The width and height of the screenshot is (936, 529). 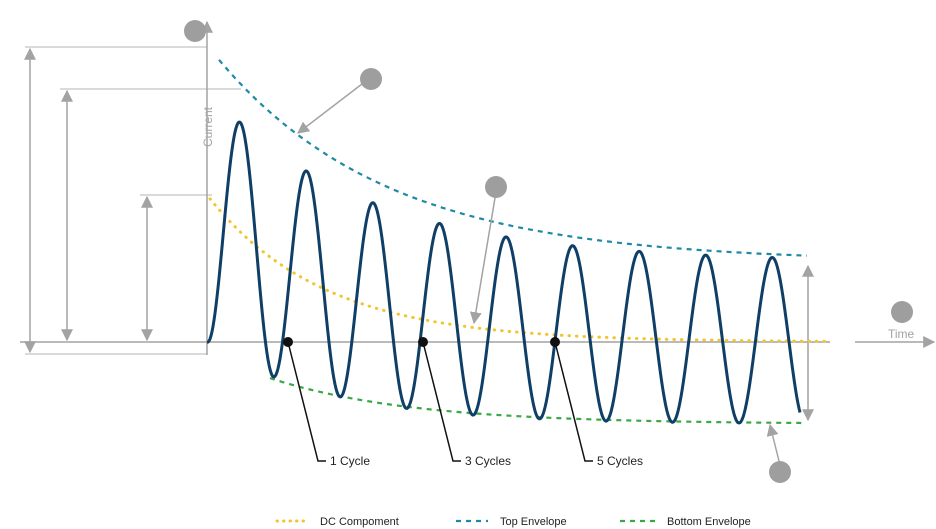 I want to click on cycle-marker-1: 1 Cycle, so click(x=326, y=402).